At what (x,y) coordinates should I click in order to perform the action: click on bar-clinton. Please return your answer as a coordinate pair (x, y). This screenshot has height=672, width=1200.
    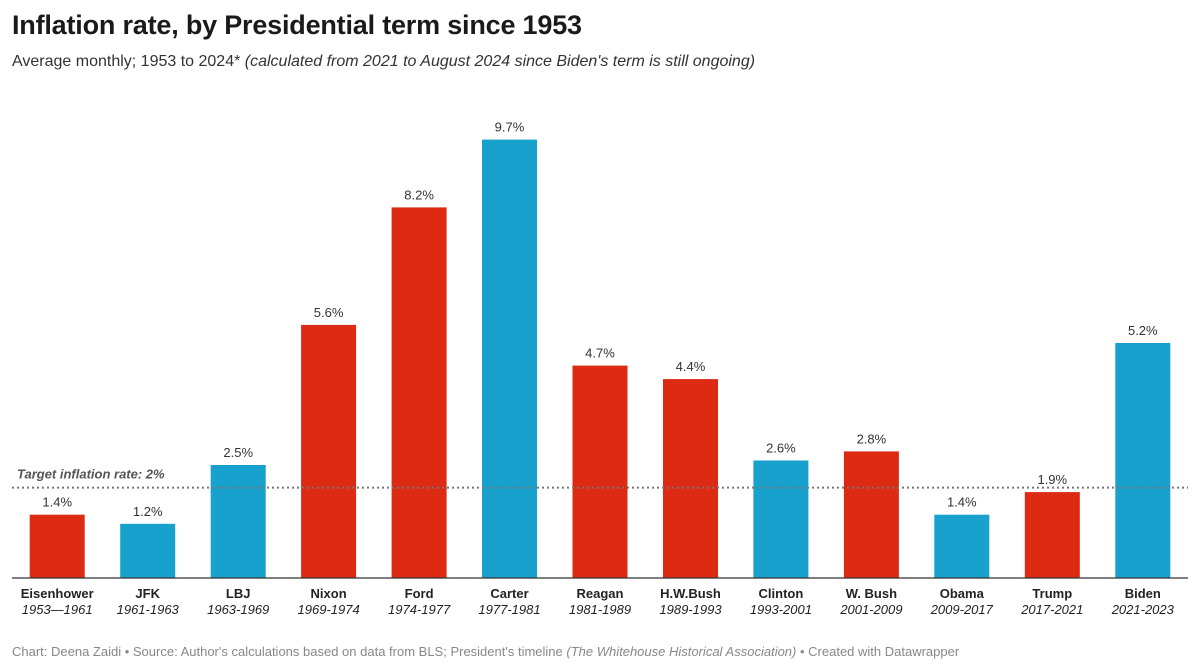
    Looking at the image, I should click on (781, 519).